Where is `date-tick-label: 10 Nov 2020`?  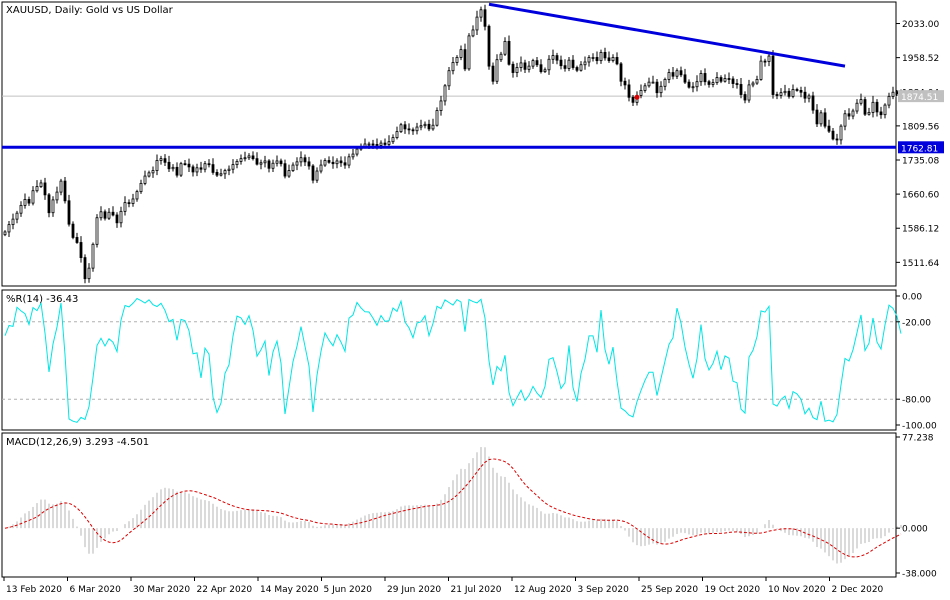
date-tick-label: 10 Nov 2020 is located at coordinates (797, 590).